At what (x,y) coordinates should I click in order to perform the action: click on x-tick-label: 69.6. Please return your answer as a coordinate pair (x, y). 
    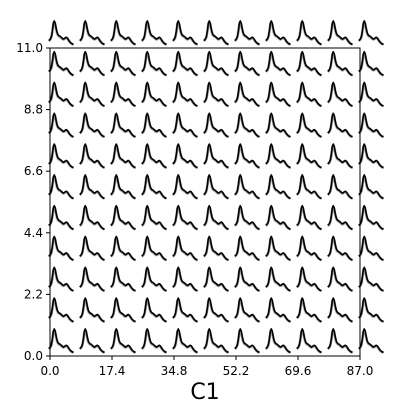
    Looking at the image, I should click on (298, 371).